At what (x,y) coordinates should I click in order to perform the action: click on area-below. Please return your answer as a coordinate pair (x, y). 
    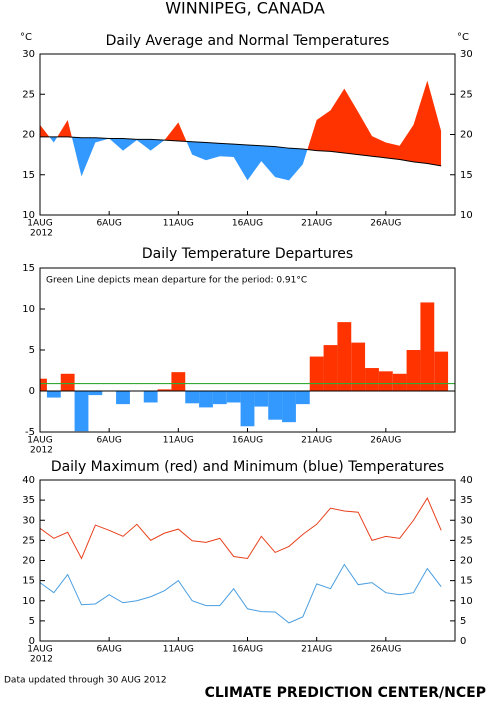
    Looking at the image, I should click on (241, 158).